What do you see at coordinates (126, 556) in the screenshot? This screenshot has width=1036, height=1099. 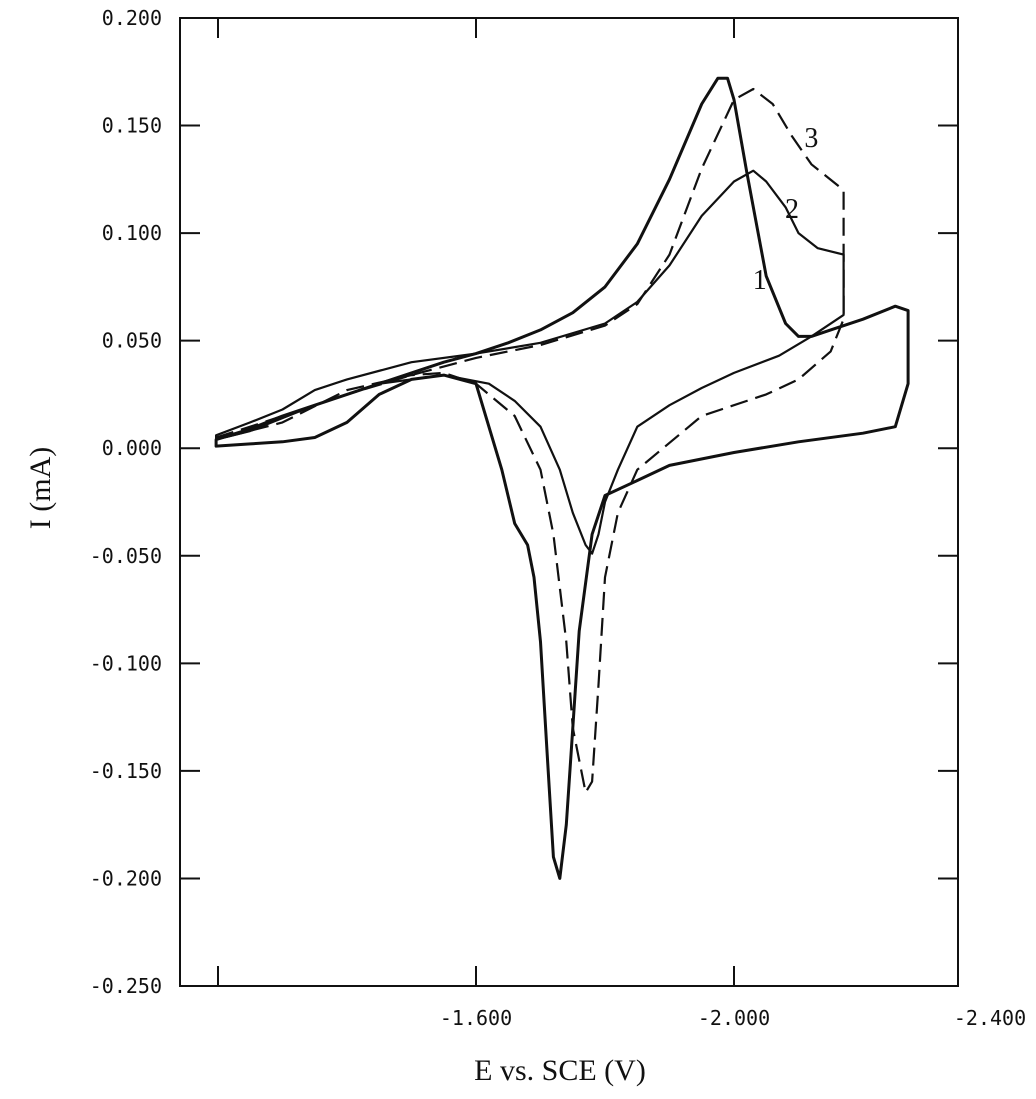 I see `y-tick-label: -0.050` at bounding box center [126, 556].